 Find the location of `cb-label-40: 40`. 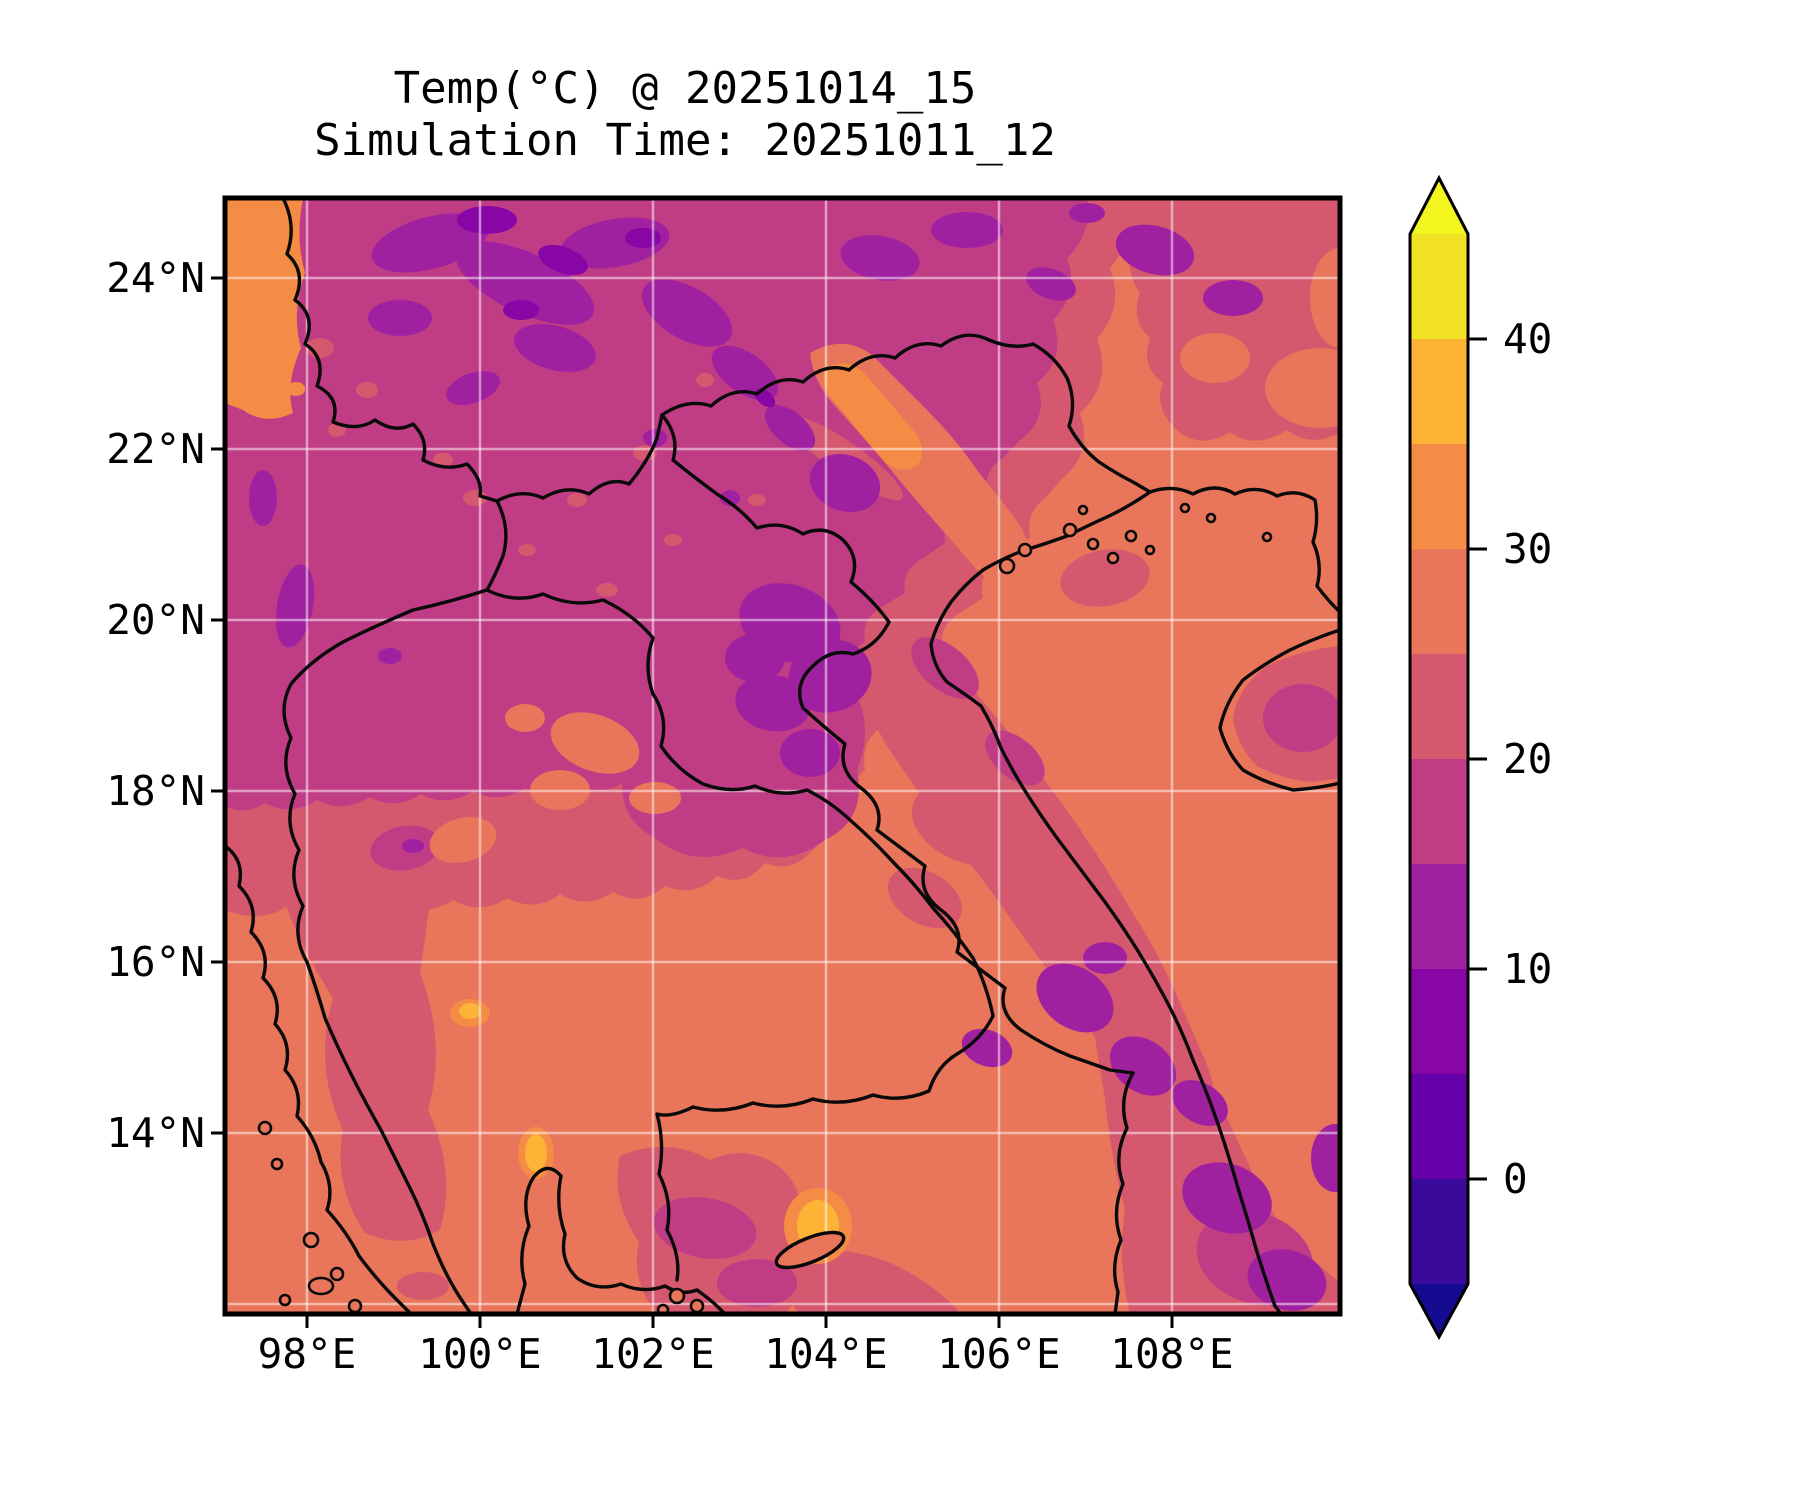

cb-label-40: 40 is located at coordinates (1527, 339).